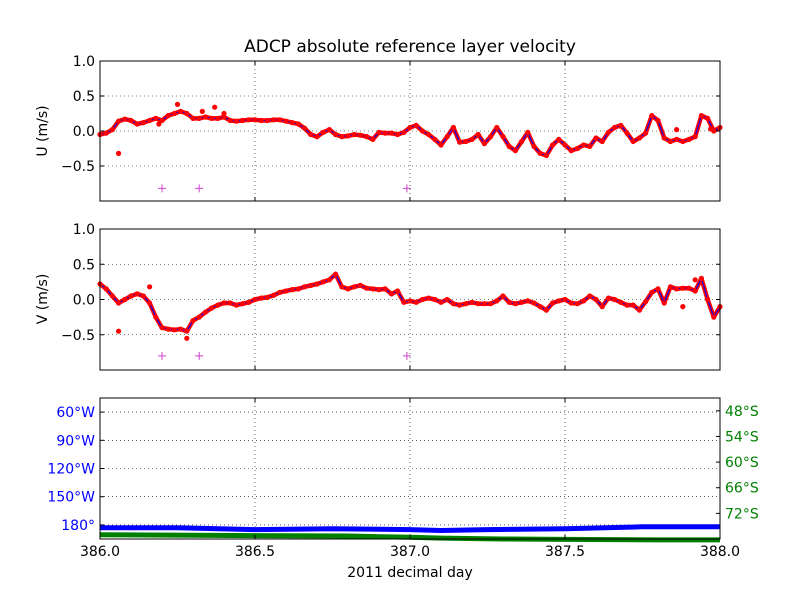  Describe the element at coordinates (199, 355) in the screenshot. I see `v-flag-marker` at that location.